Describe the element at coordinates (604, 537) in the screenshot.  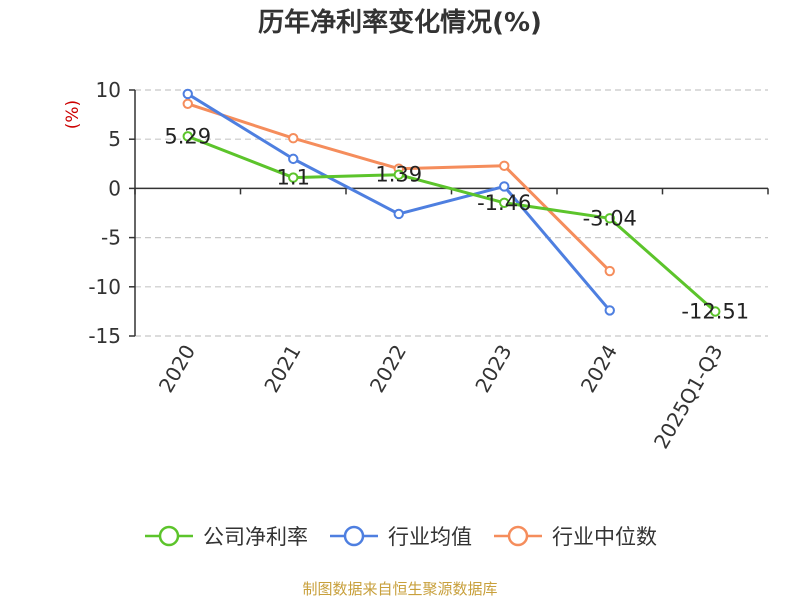
I see `legend-label: 行业中位数` at that location.